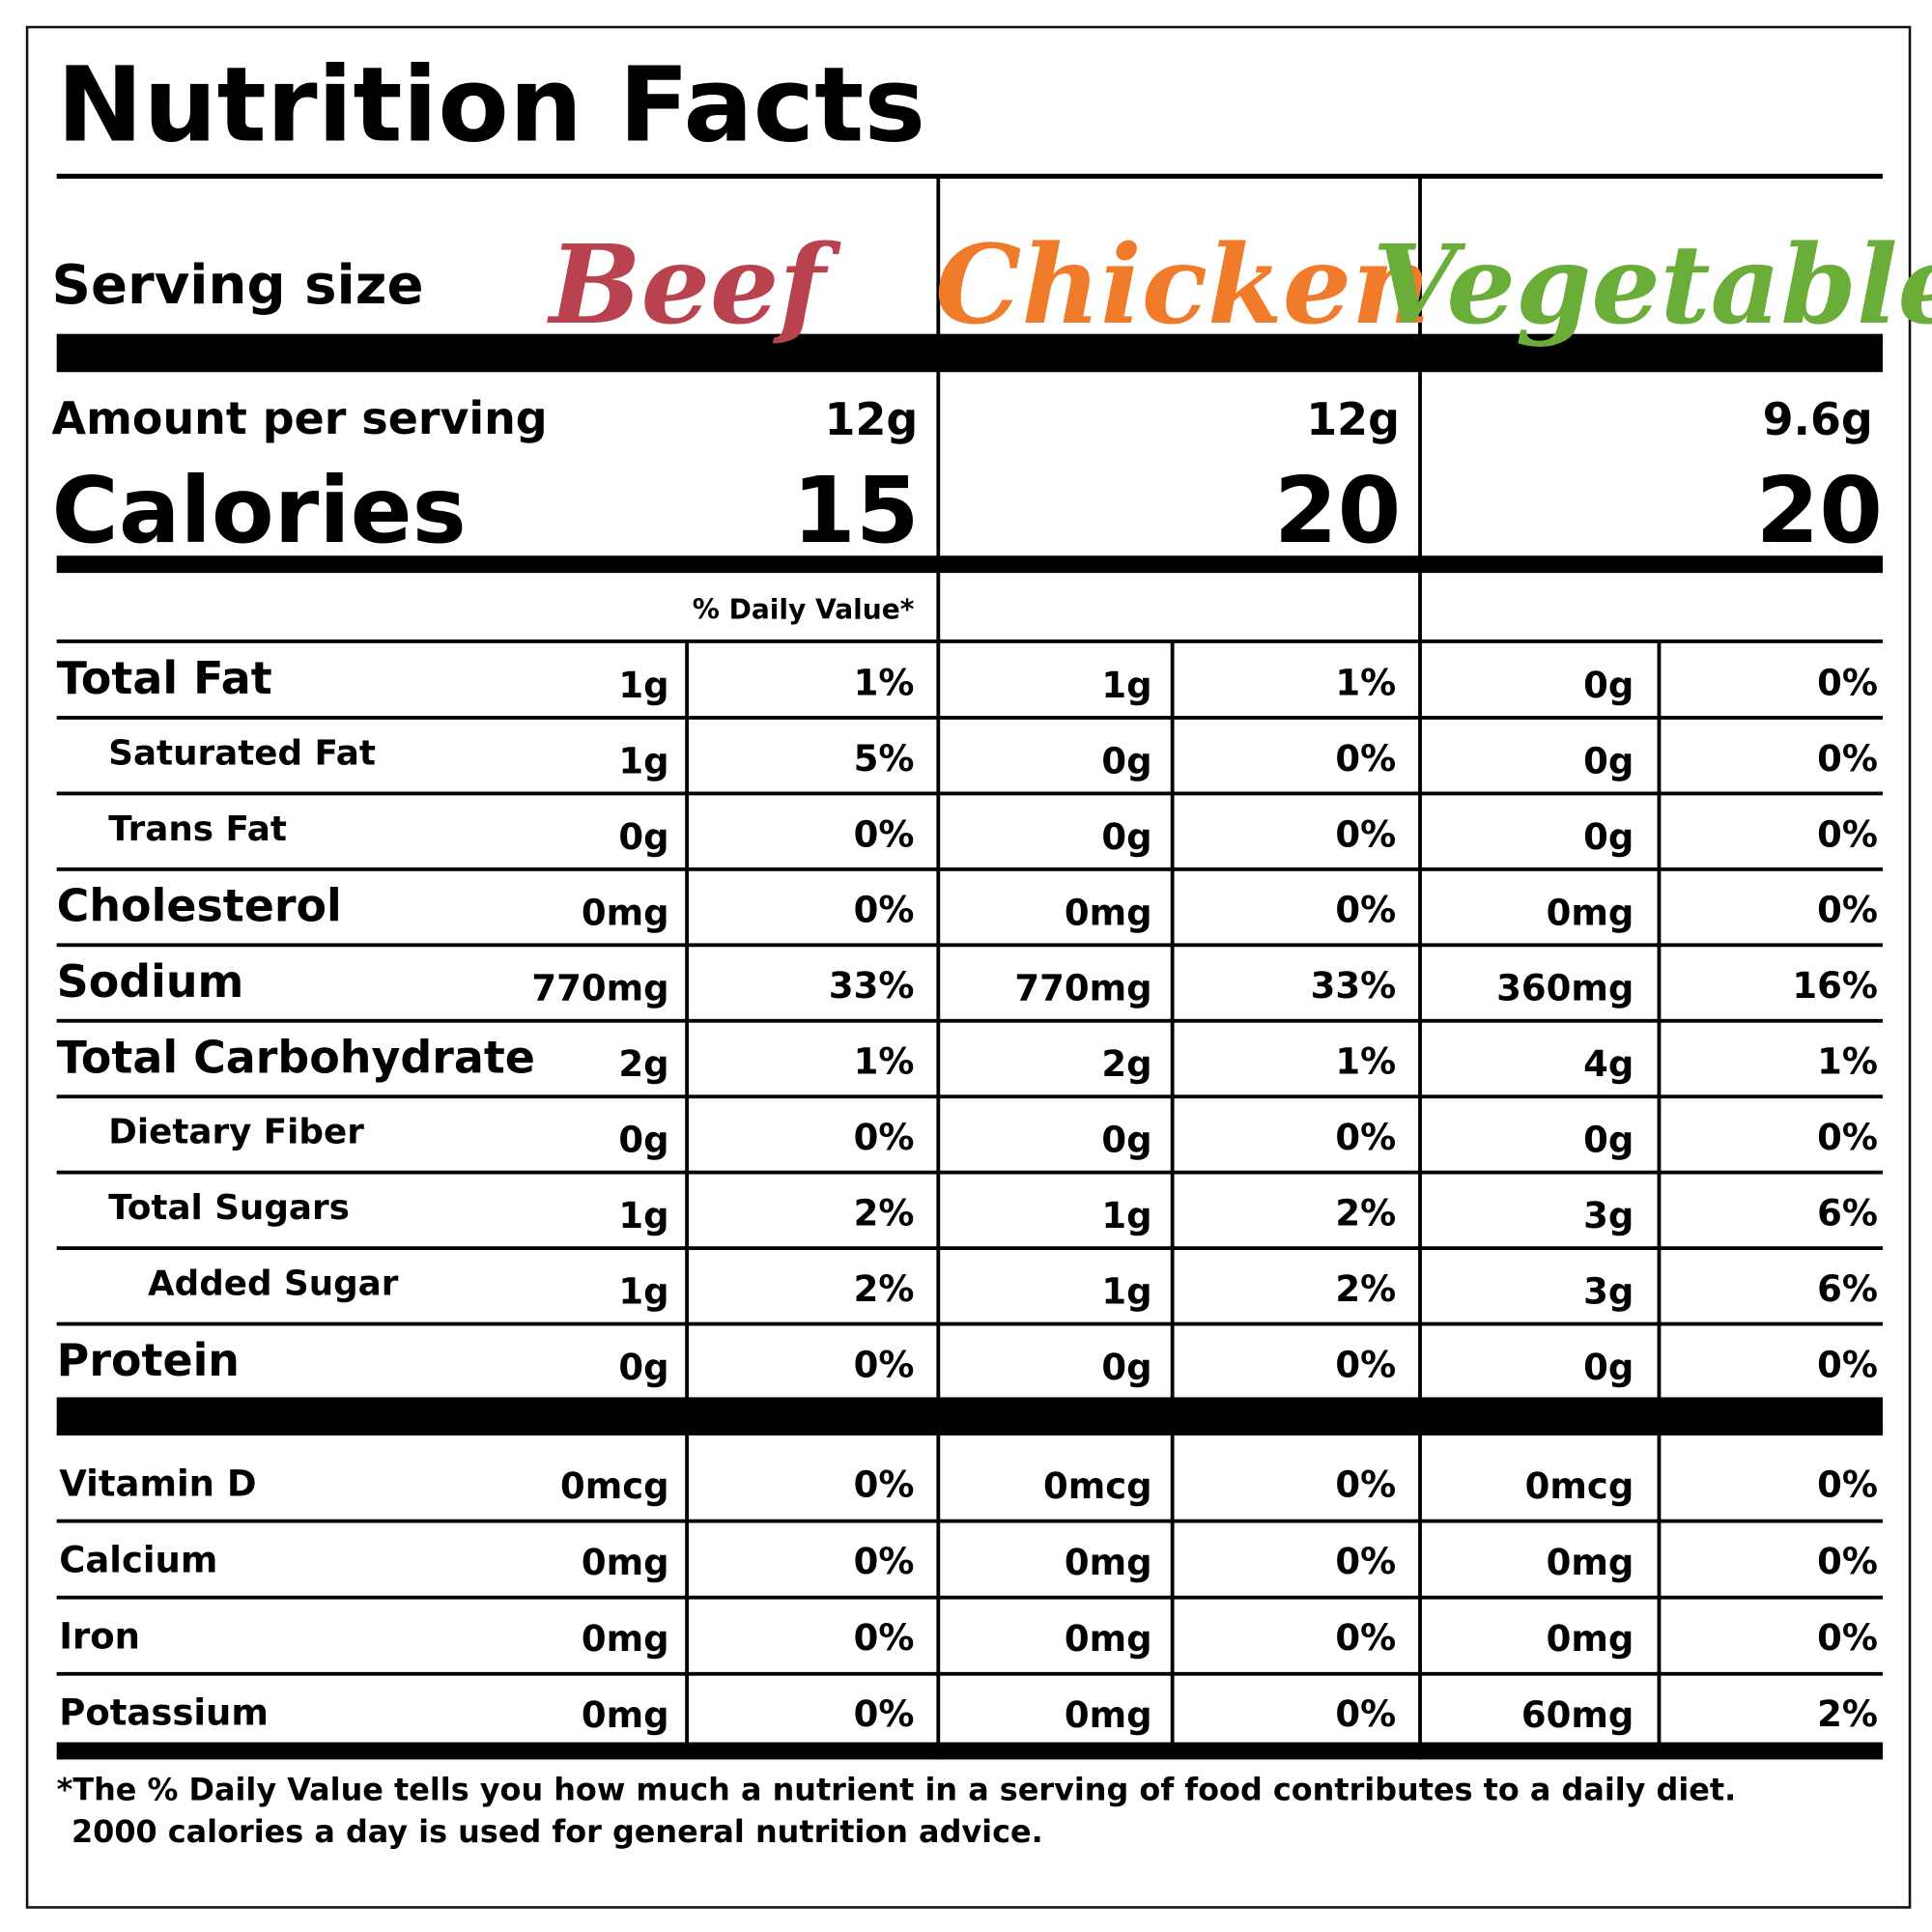 This screenshot has width=1932, height=1932. I want to click on rule, so click(969, 641).